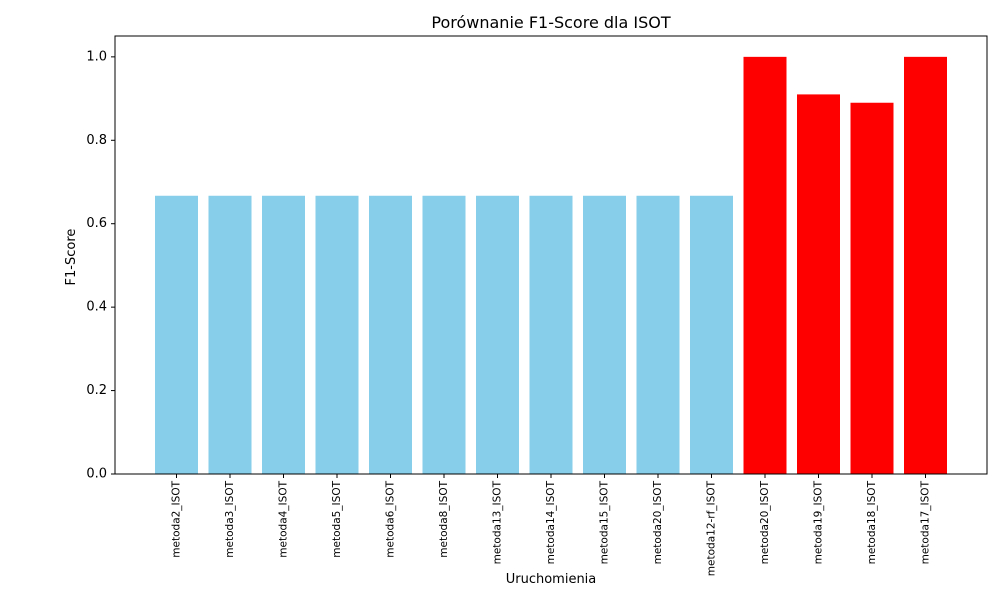 The height and width of the screenshot is (600, 1000). I want to click on y-axis-label: F1-Score, so click(71, 257).